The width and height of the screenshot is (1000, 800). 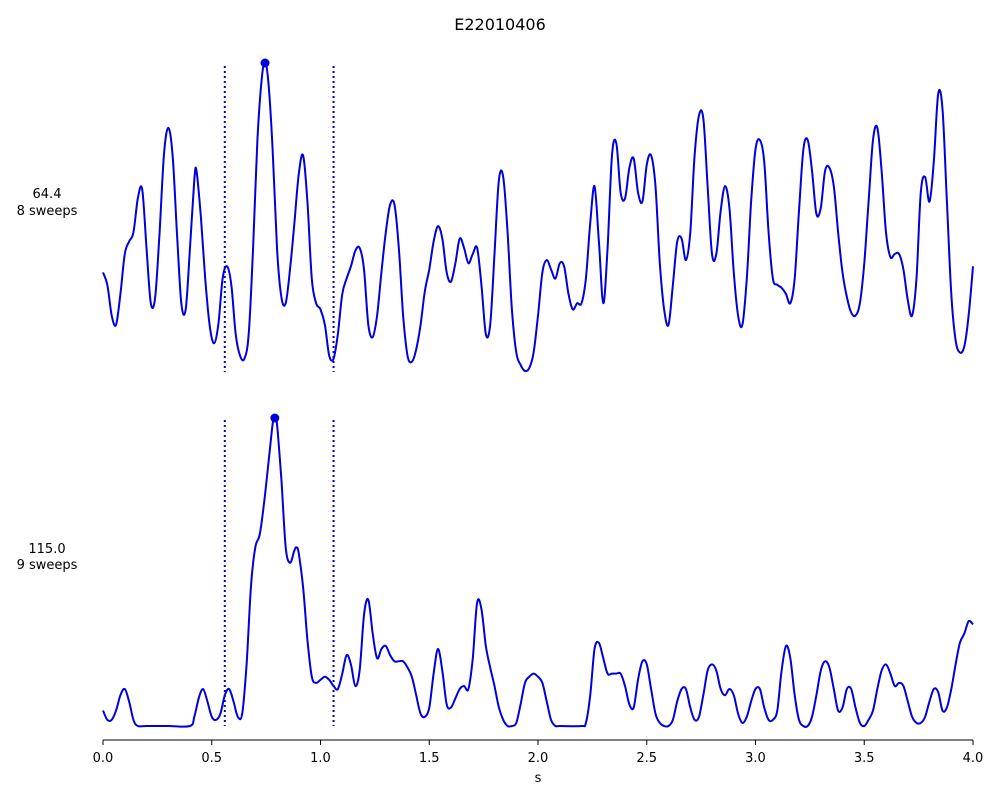 What do you see at coordinates (755, 758) in the screenshot?
I see `x-tick-label: 3.0` at bounding box center [755, 758].